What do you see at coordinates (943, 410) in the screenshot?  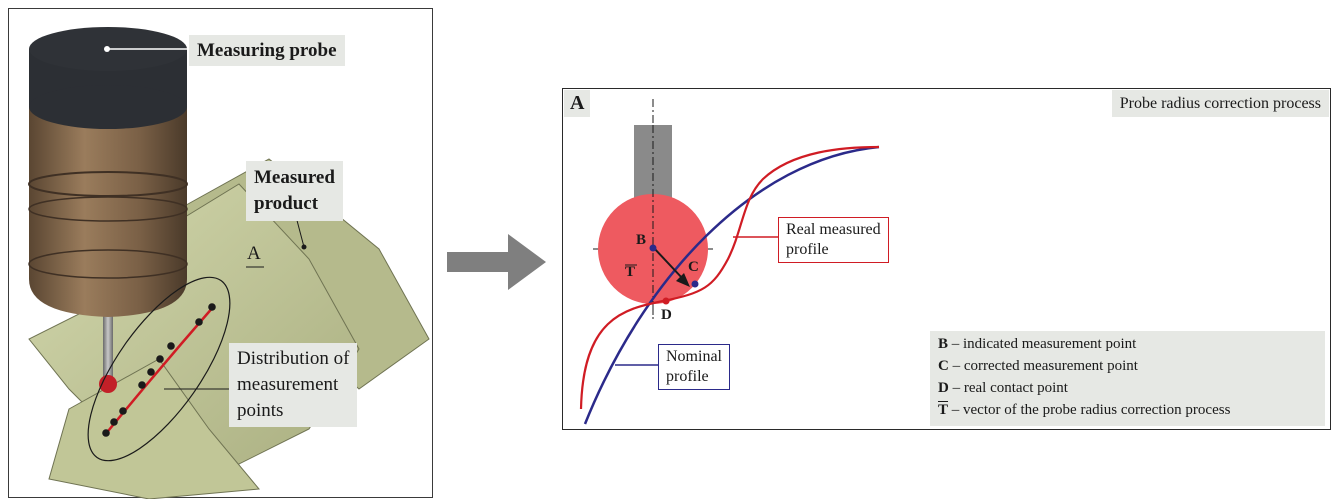 I see `legend-key: T` at bounding box center [943, 410].